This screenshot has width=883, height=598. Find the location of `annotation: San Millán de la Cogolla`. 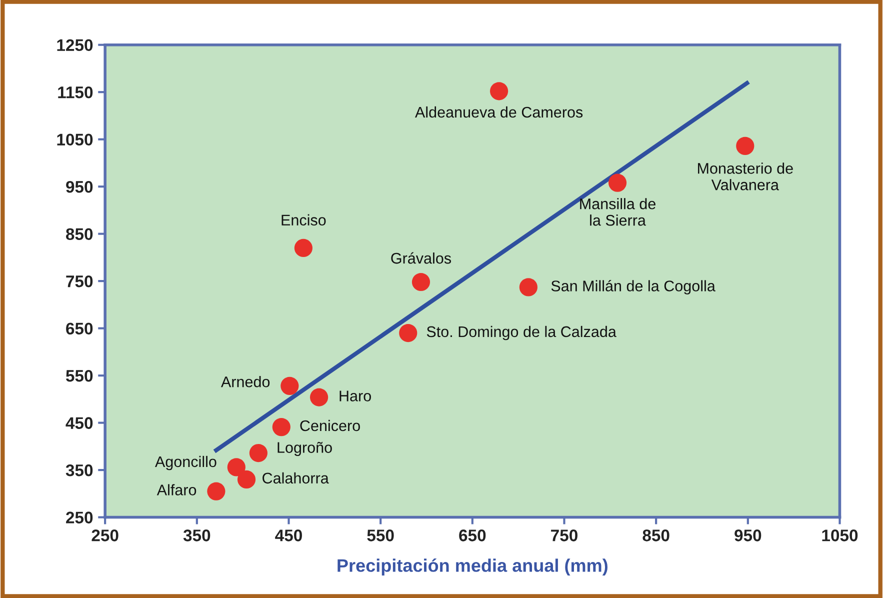

annotation: San Millán de la Cogolla is located at coordinates (633, 287).